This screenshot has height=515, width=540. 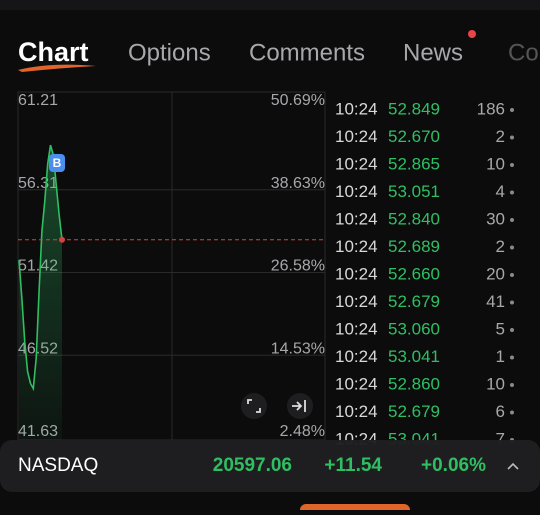 What do you see at coordinates (298, 348) in the screenshot?
I see `percent-tick-label: 14.53%` at bounding box center [298, 348].